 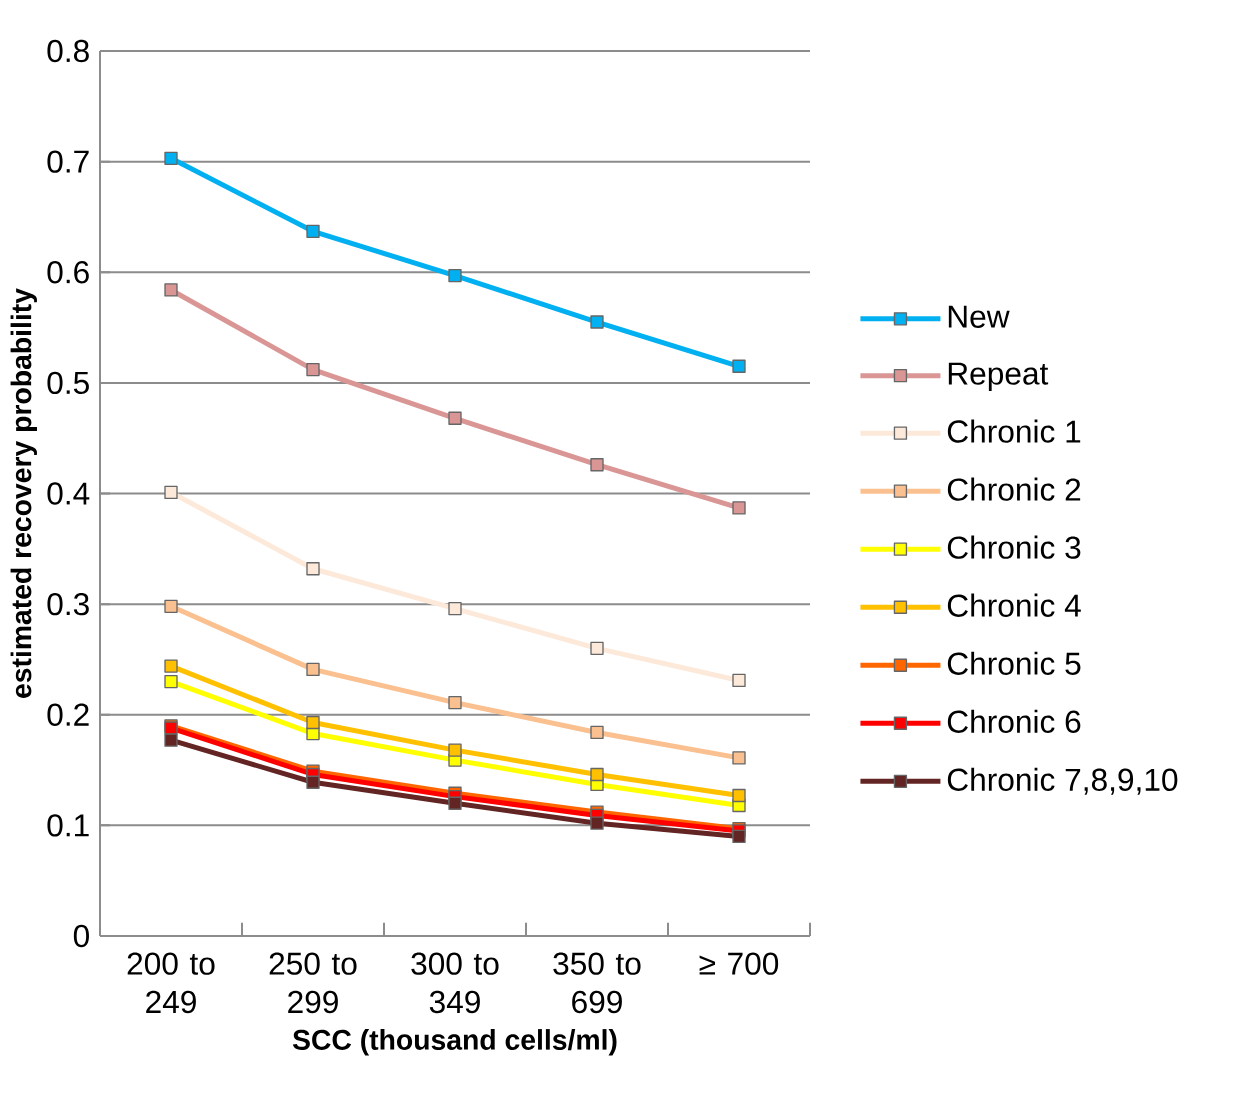 What do you see at coordinates (81, 936) in the screenshot?
I see `y-tick-label: 0` at bounding box center [81, 936].